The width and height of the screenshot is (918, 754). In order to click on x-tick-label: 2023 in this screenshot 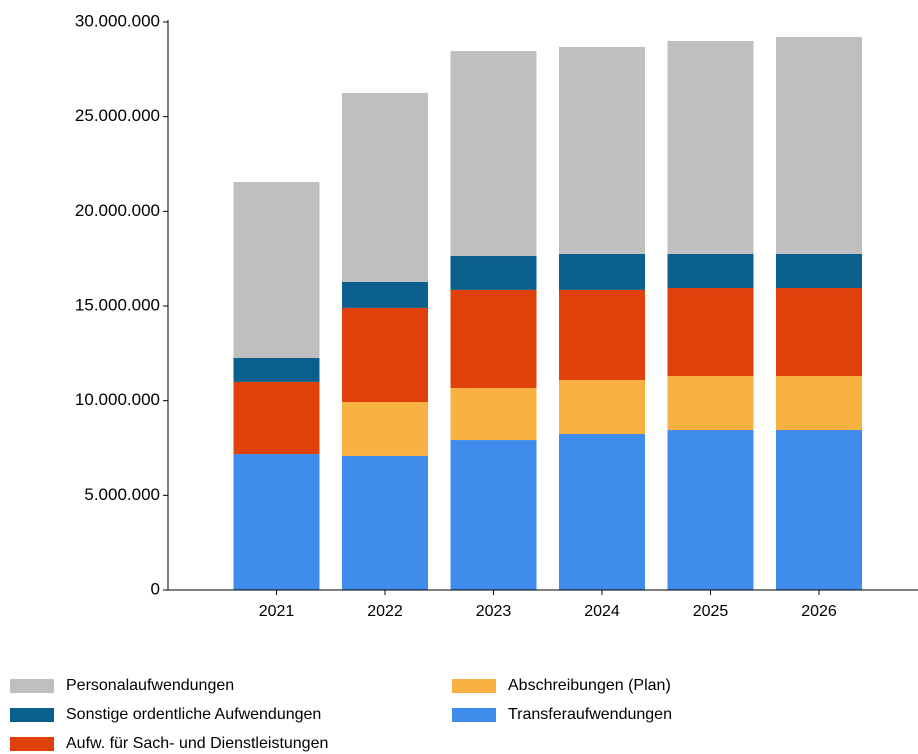, I will do `click(494, 611)`.